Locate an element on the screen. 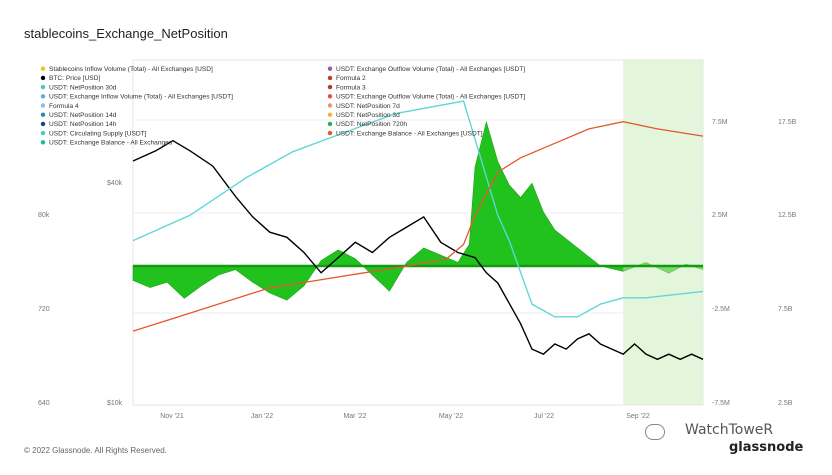 The image size is (832, 475). left-outer-tick-label: 80k is located at coordinates (44, 215).